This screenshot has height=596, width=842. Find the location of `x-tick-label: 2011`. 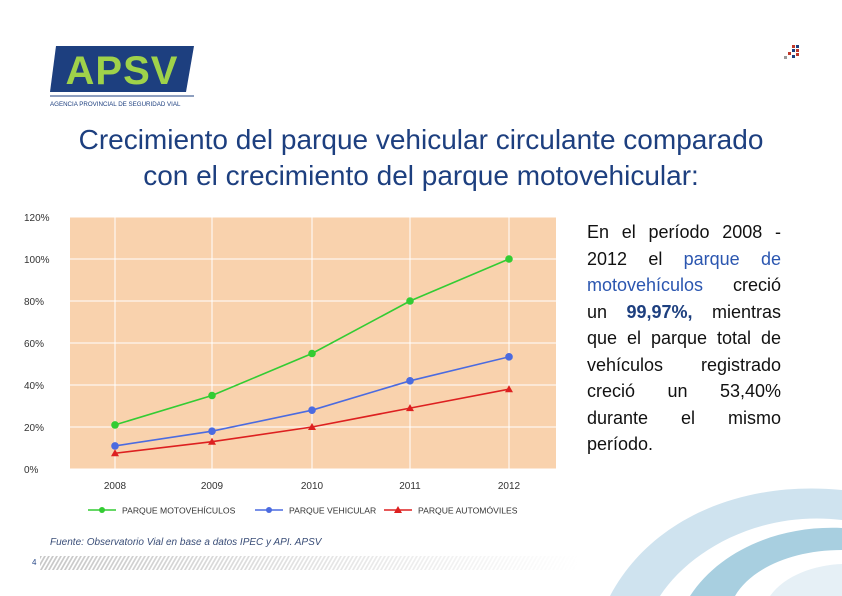

x-tick-label: 2011 is located at coordinates (410, 486).